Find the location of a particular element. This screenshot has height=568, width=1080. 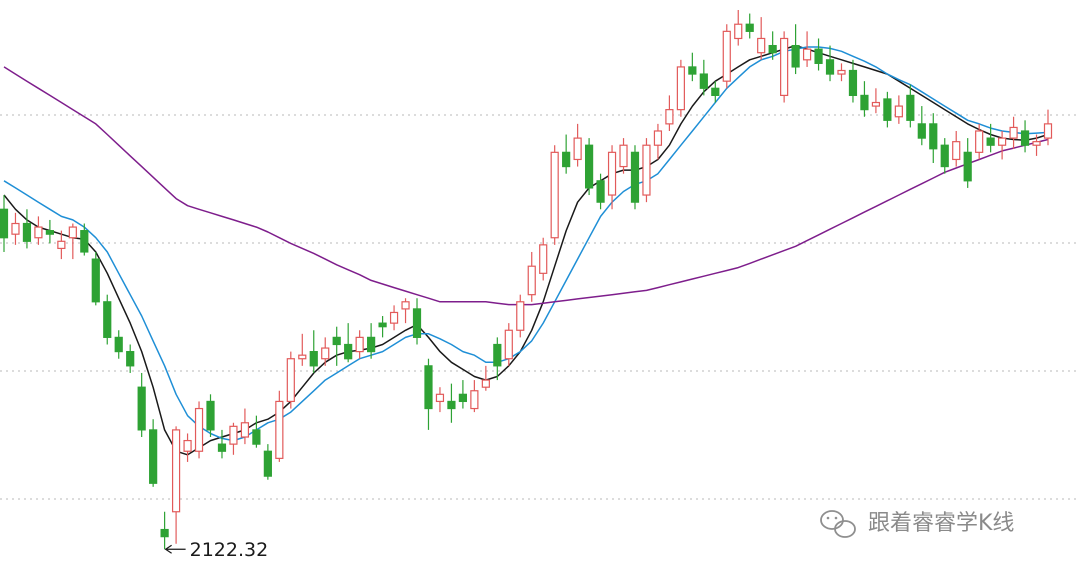

low-point-label: 2122.32 is located at coordinates (229, 550).